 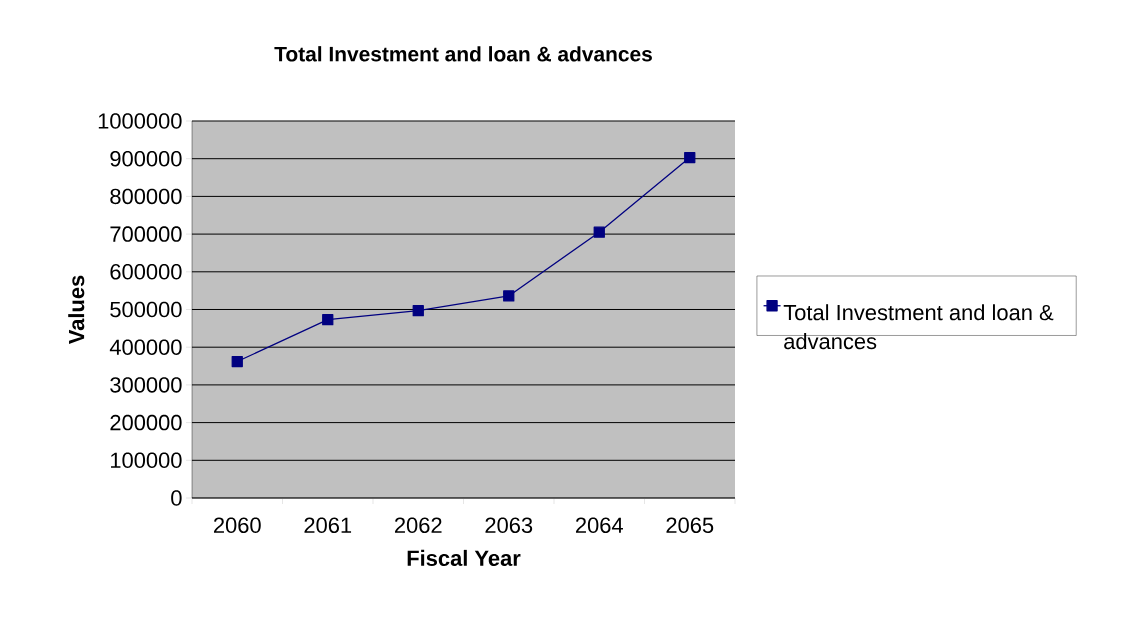 I want to click on y-tick-label: 100000, so click(x=146, y=460).